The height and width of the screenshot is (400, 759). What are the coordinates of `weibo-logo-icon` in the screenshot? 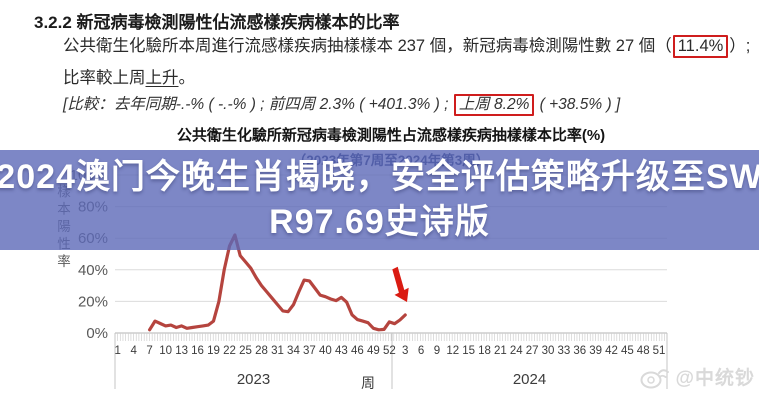 It's located at (655, 377).